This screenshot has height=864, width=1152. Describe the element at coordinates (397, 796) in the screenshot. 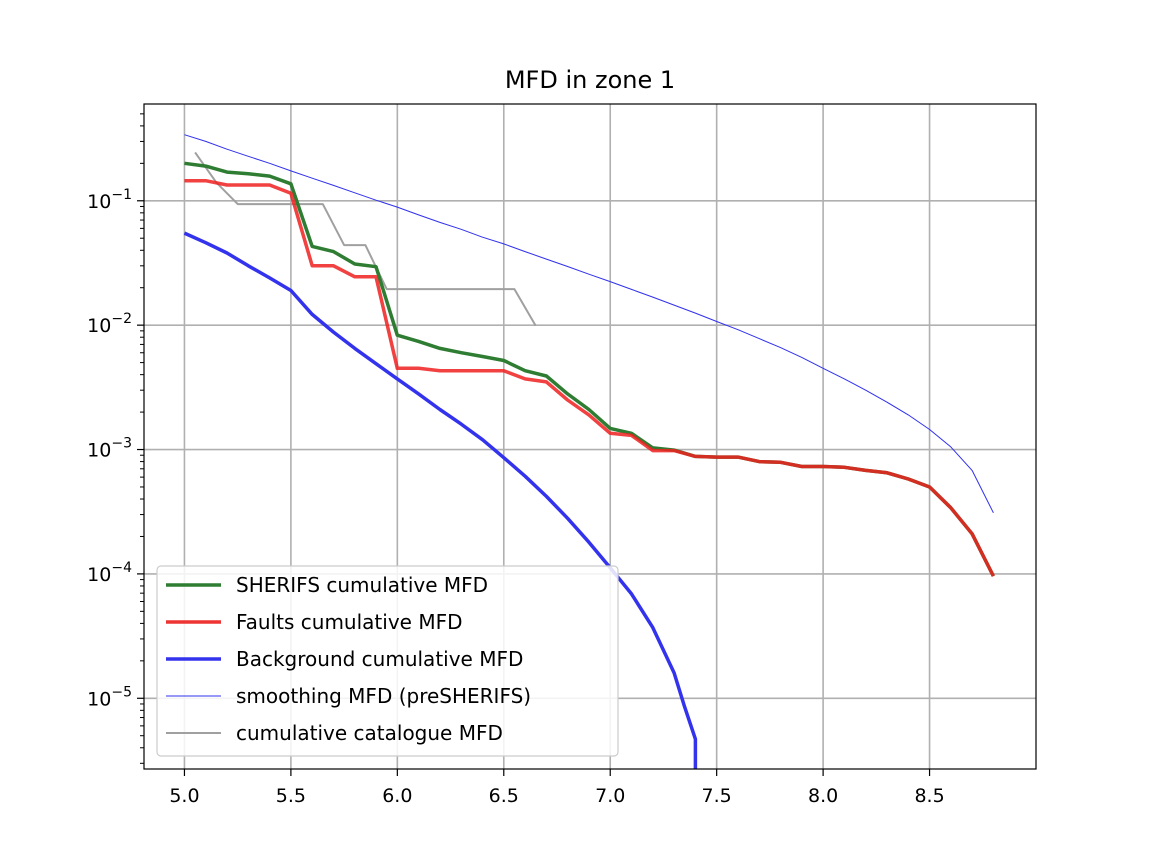

I see `x-tick-label: 6.0` at that location.